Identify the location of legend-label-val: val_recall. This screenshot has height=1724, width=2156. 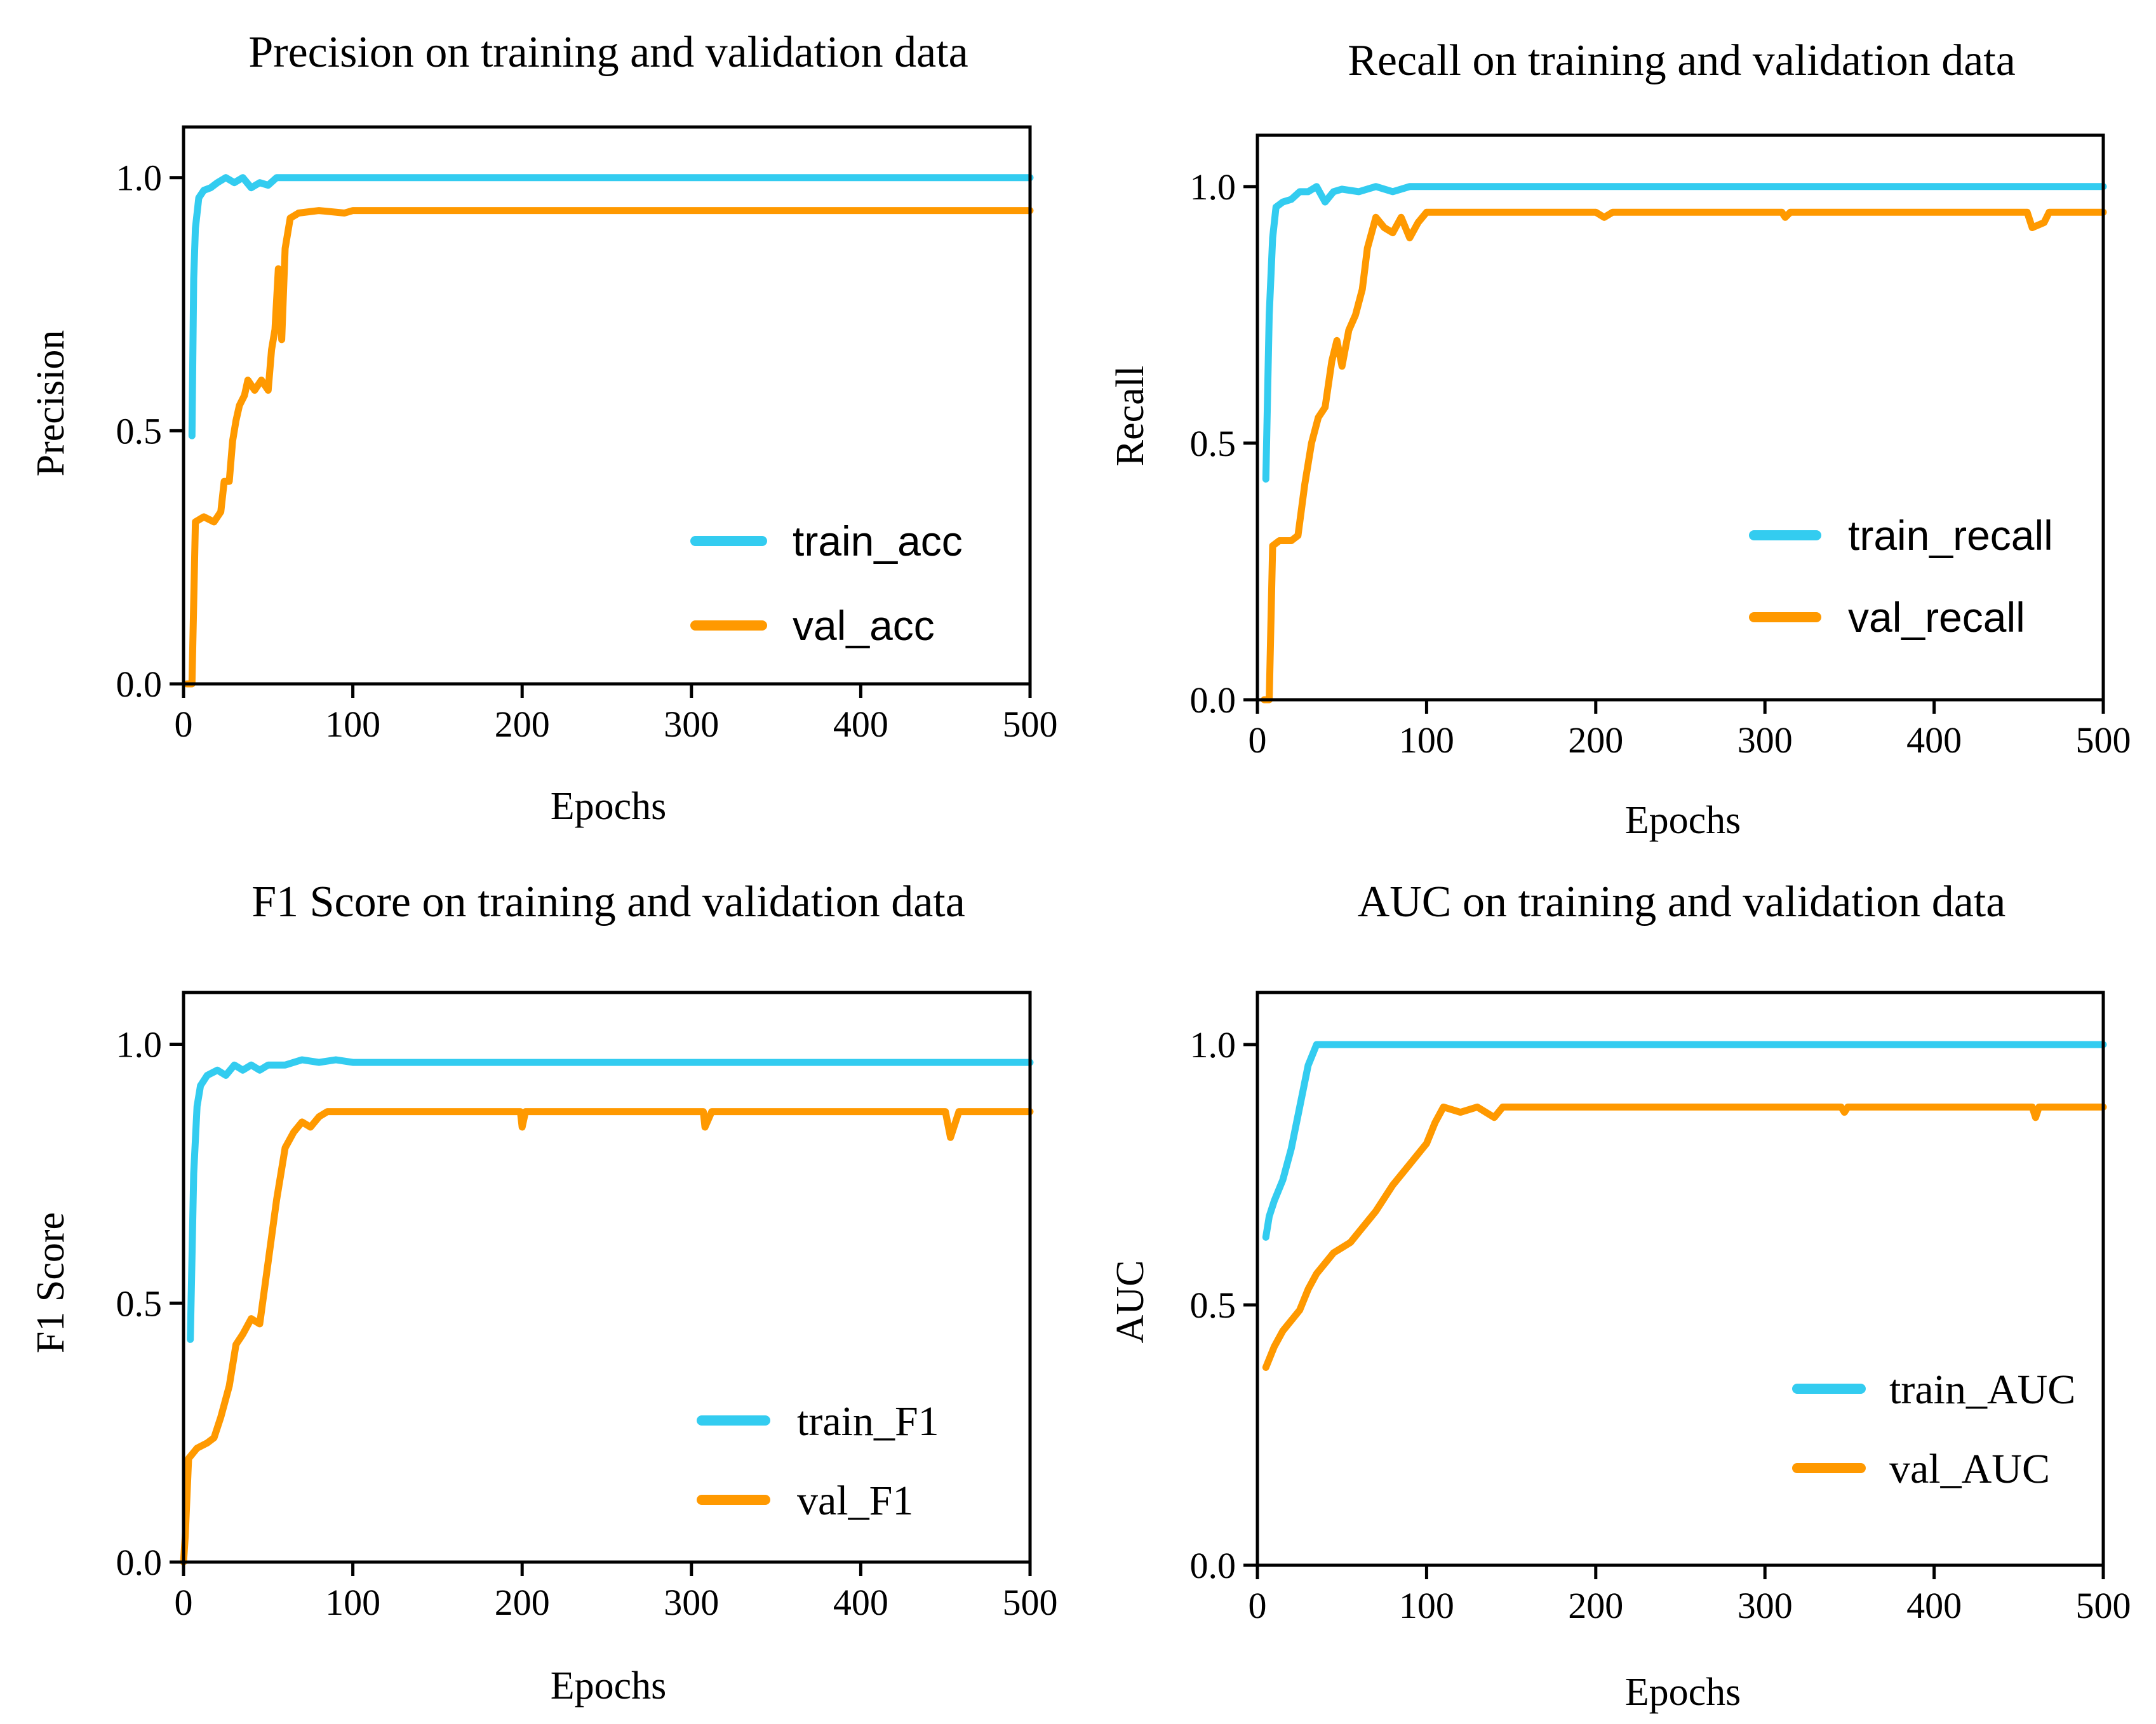
(1936, 617).